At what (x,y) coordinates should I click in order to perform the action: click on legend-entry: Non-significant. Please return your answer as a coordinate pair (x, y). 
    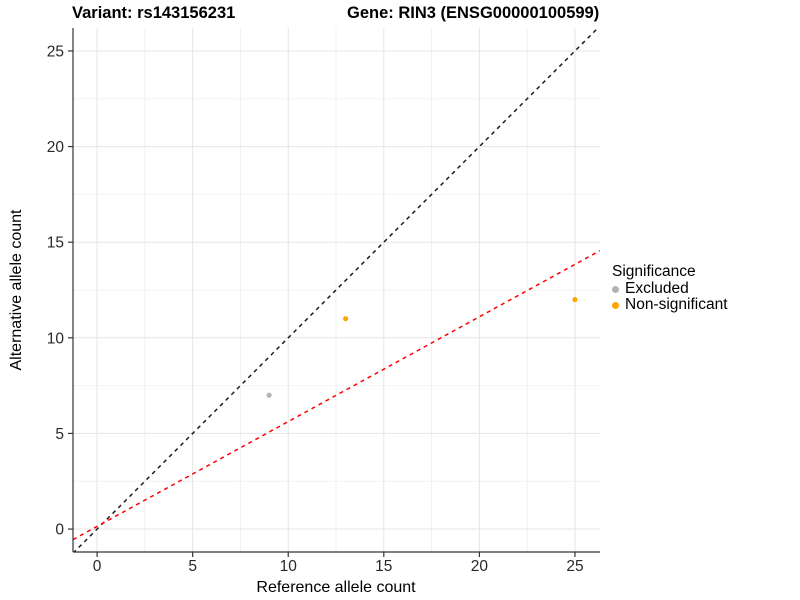
    Looking at the image, I should click on (670, 305).